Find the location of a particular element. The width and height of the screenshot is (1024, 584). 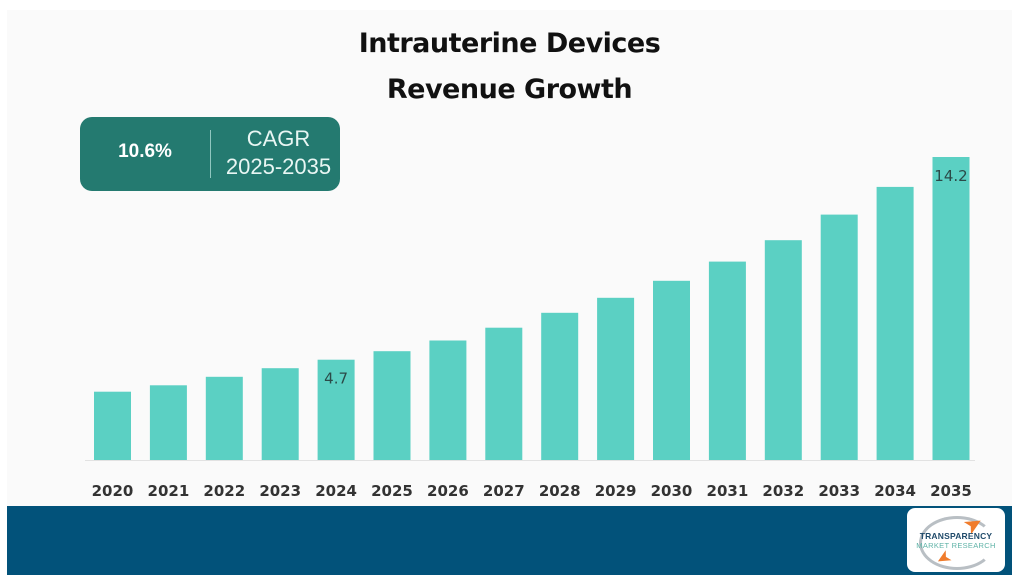

cagr-divider is located at coordinates (210, 154).